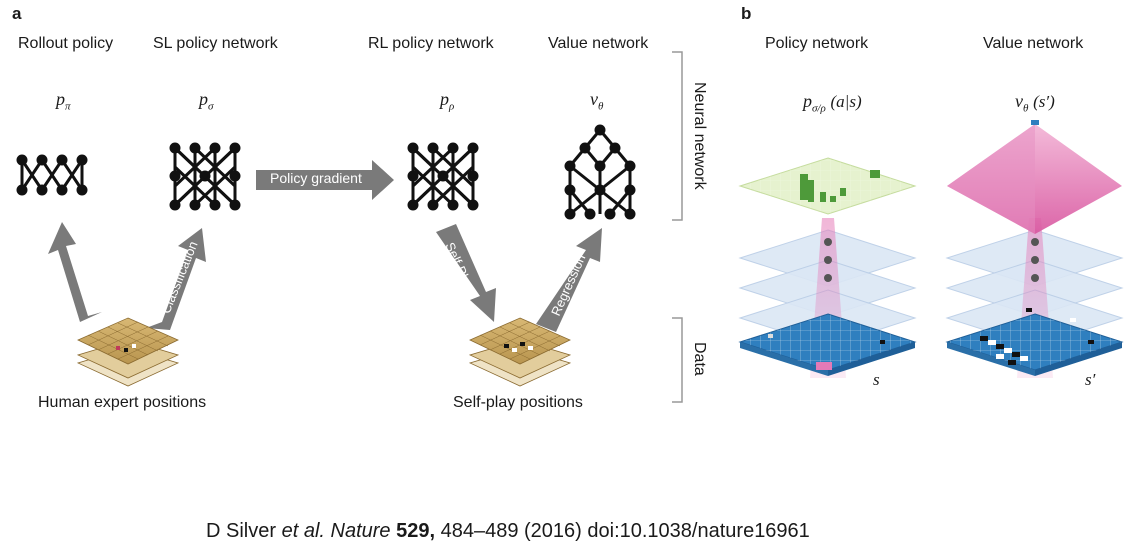 The width and height of the screenshot is (1139, 556). Describe the element at coordinates (597, 101) in the screenshot. I see `value-symbol: vθ` at that location.